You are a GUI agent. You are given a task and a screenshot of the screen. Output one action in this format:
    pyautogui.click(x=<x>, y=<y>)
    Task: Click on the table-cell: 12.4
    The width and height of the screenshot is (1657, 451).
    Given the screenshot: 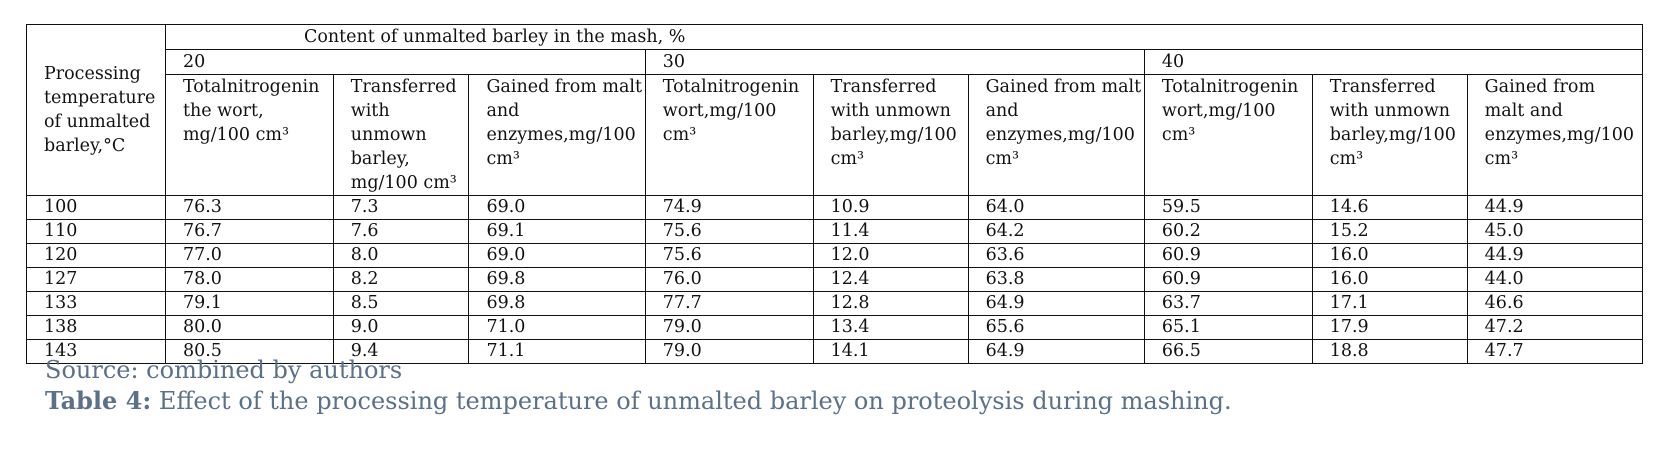 What is the action you would take?
    pyautogui.click(x=890, y=279)
    